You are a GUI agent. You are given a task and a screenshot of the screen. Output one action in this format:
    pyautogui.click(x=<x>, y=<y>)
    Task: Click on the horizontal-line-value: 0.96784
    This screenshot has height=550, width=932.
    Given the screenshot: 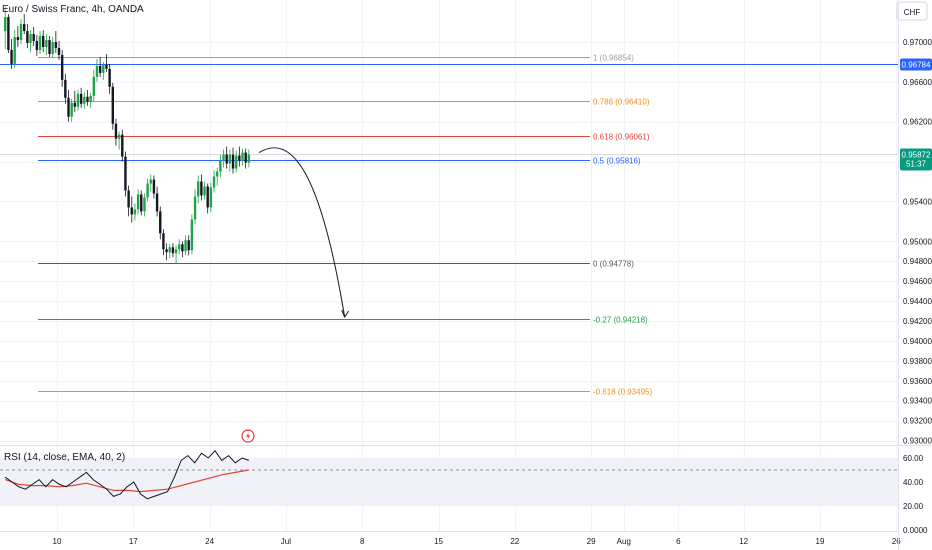 What is the action you would take?
    pyautogui.click(x=916, y=65)
    